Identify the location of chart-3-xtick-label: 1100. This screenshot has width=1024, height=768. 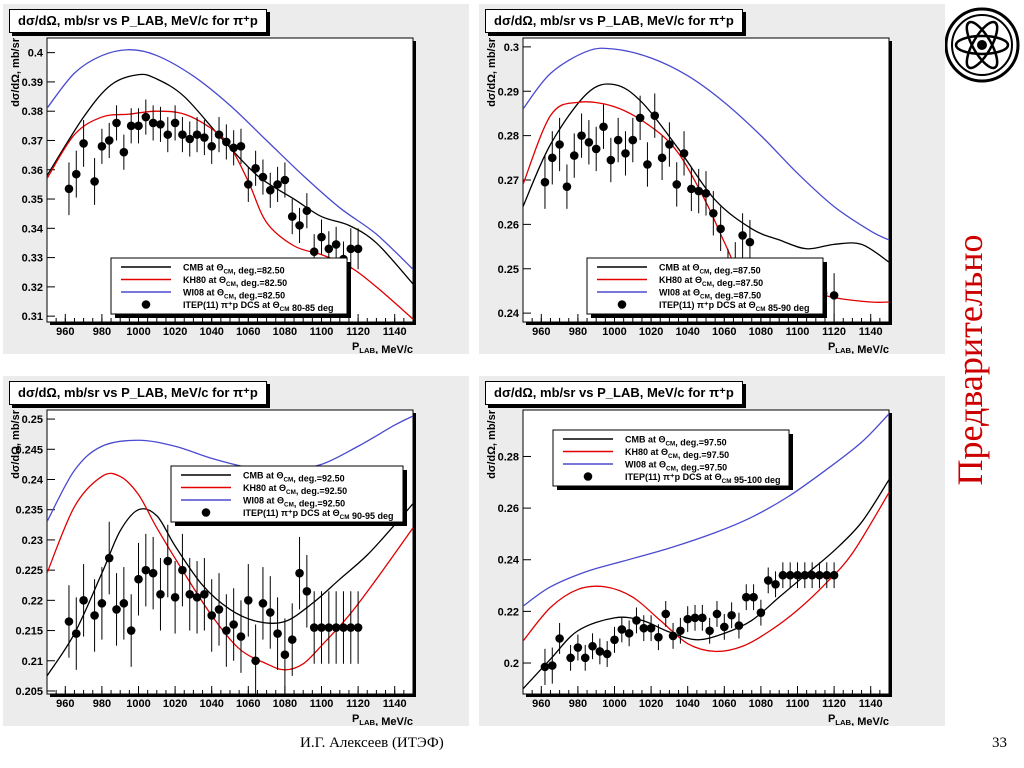
(322, 704).